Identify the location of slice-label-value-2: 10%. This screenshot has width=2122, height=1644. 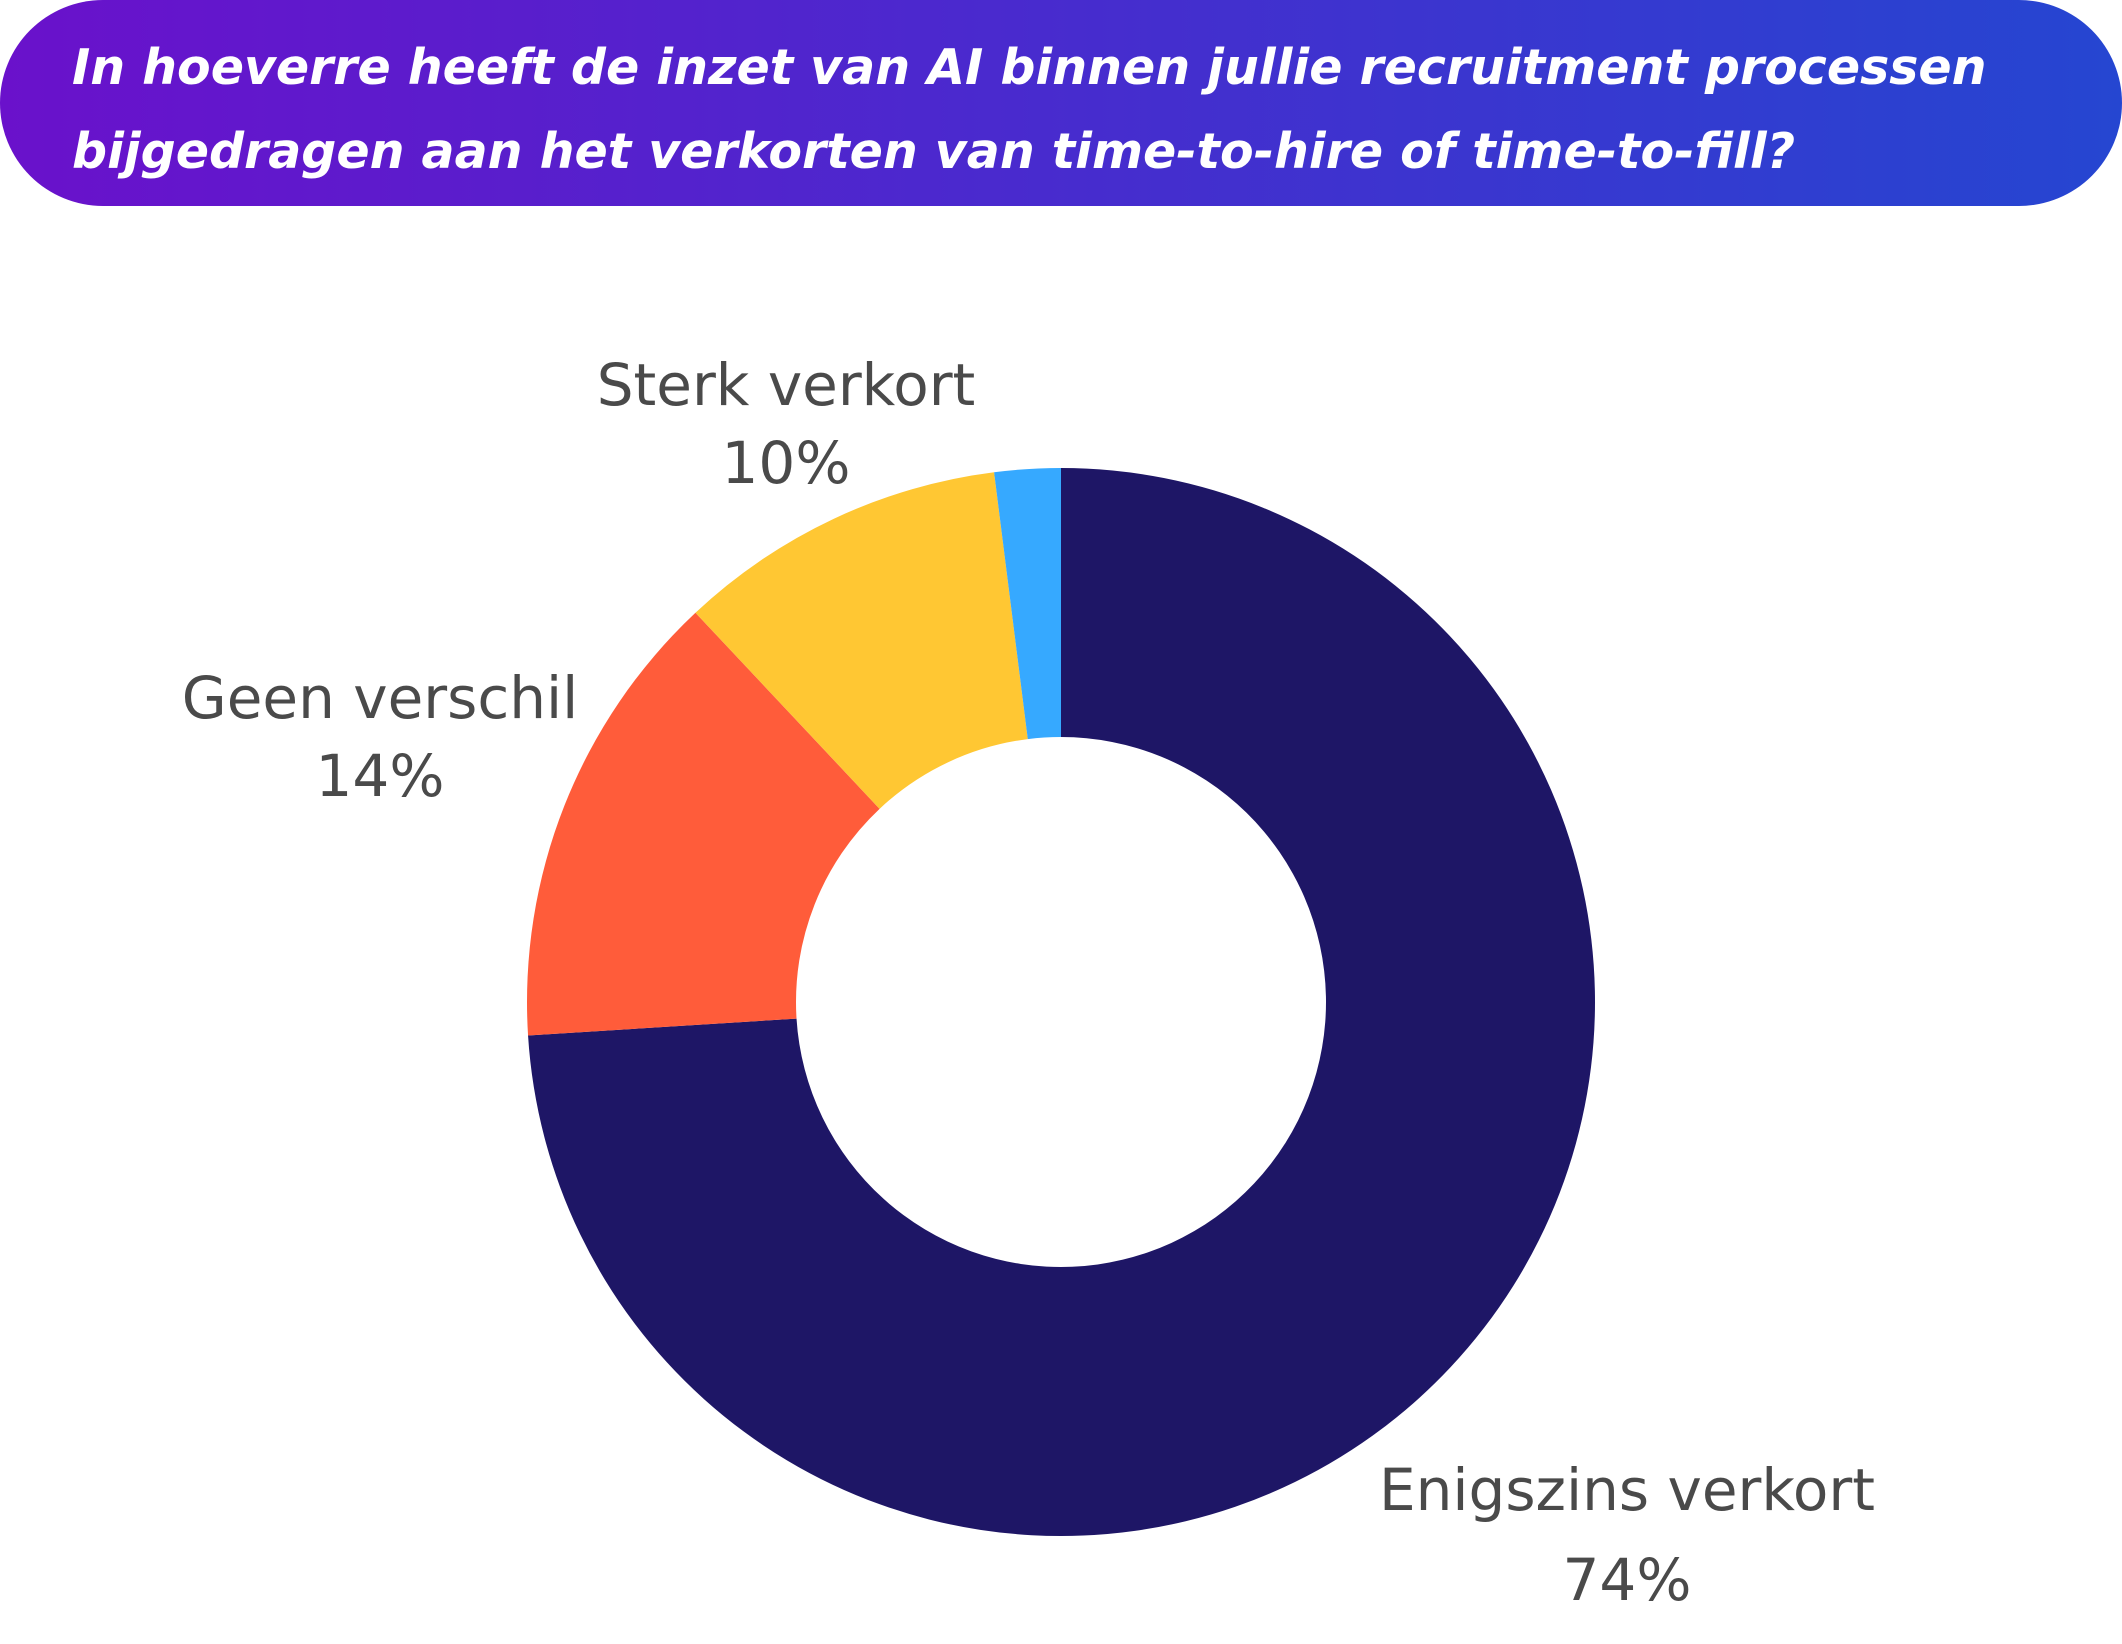
(786, 463).